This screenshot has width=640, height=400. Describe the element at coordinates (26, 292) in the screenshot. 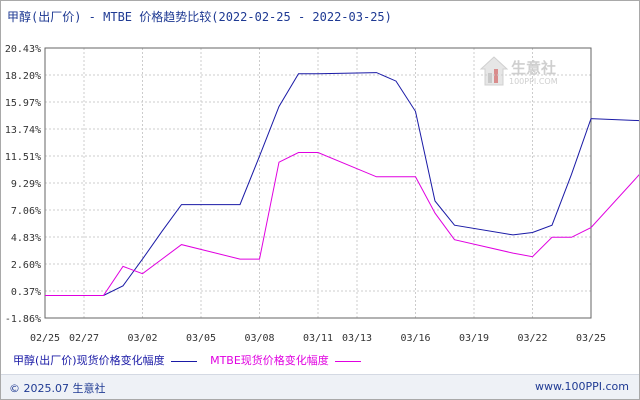

I see `y-tick-label: 0.37%` at that location.